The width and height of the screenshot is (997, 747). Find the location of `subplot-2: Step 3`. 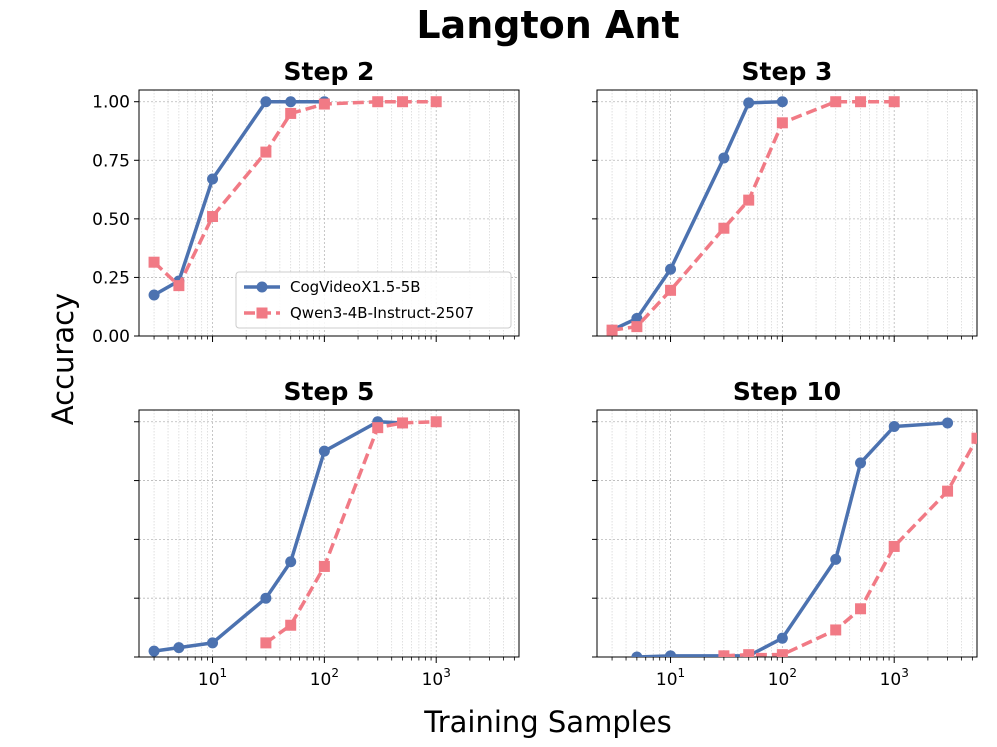

subplot-2: Step 3 is located at coordinates (785, 199).